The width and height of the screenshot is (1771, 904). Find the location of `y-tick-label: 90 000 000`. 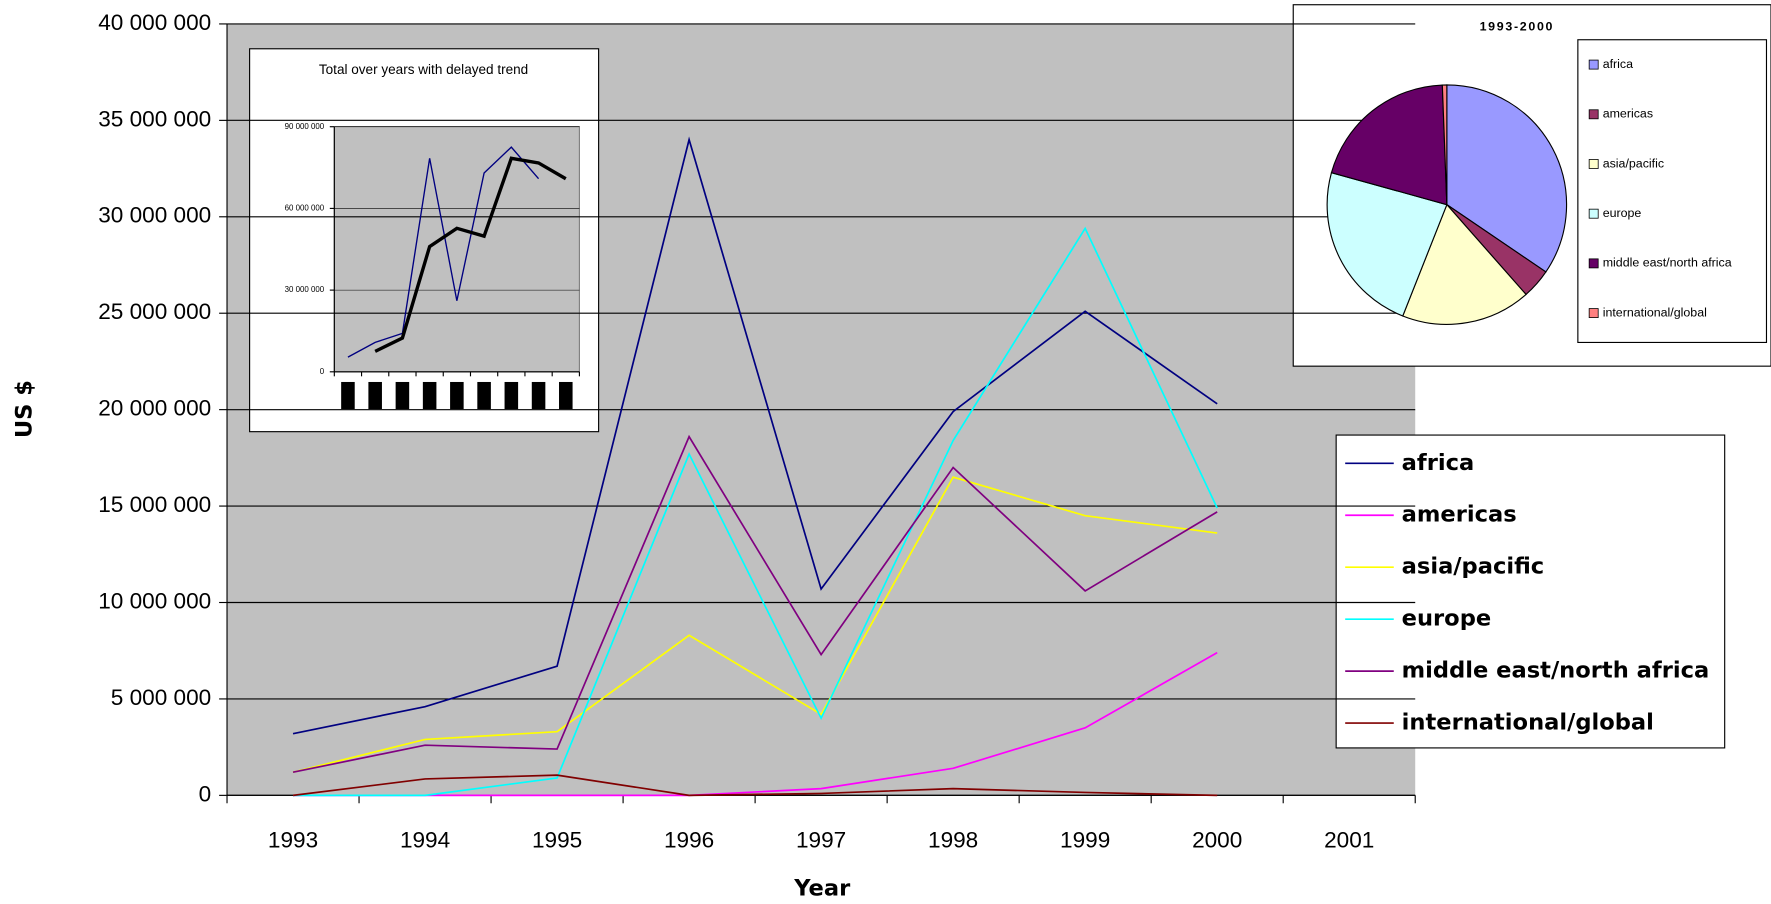

y-tick-label: 90 000 000 is located at coordinates (305, 126).